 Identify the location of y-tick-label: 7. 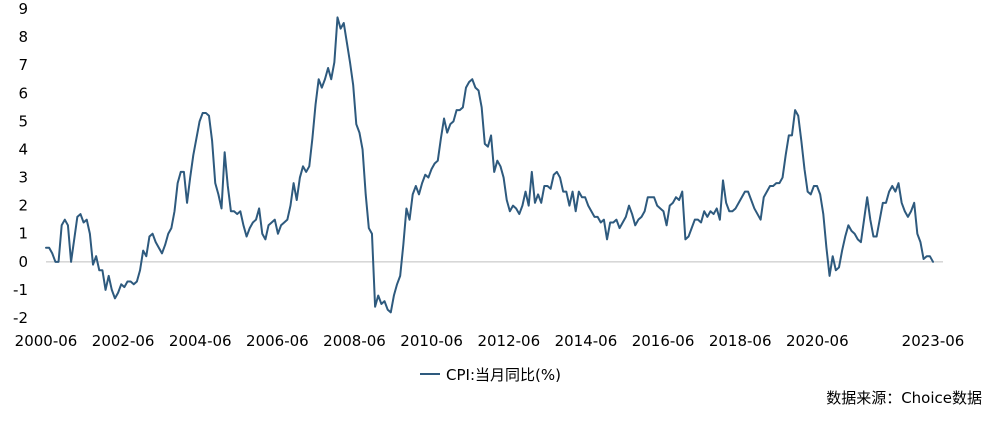
(23, 65).